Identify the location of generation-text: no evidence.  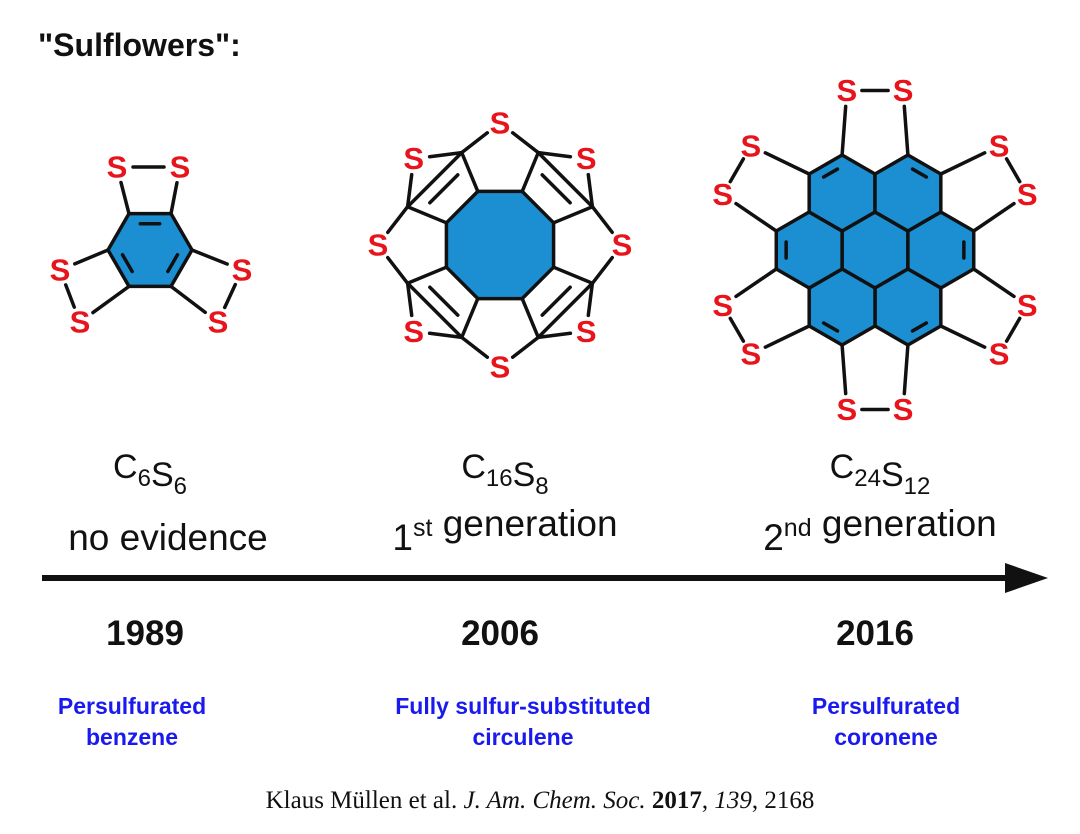
(168, 537).